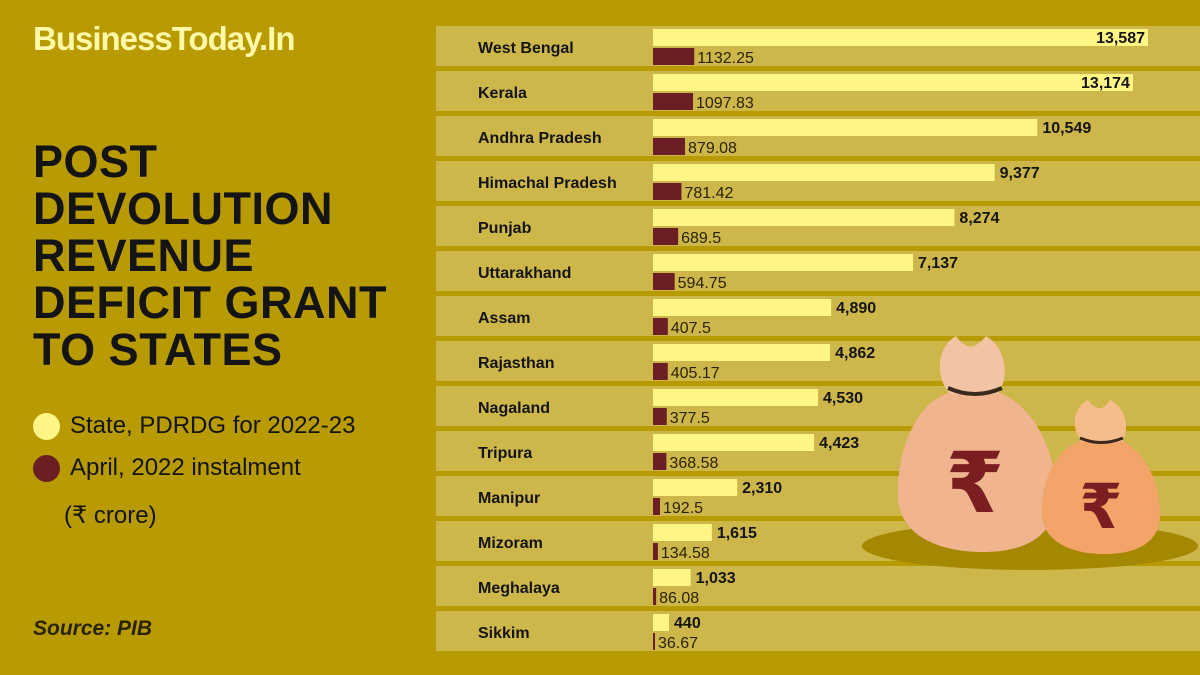 The width and height of the screenshot is (1200, 675). Describe the element at coordinates (183, 208) in the screenshot. I see `title-line: DEVOLUTION` at that location.